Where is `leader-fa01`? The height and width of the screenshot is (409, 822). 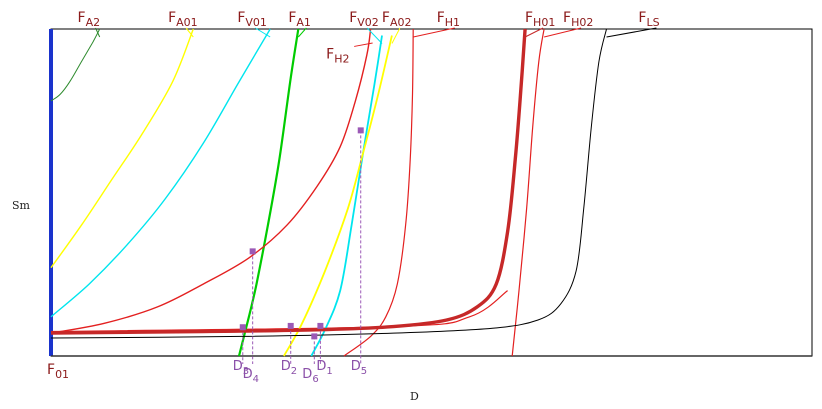
leader-fa01 is located at coordinates (189, 32).